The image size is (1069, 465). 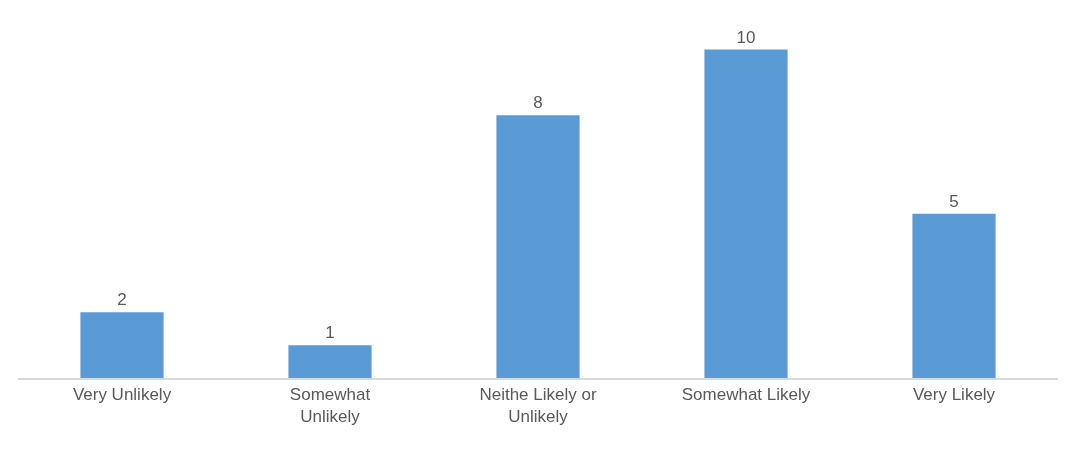 What do you see at coordinates (954, 201) in the screenshot?
I see `data-label: 5` at bounding box center [954, 201].